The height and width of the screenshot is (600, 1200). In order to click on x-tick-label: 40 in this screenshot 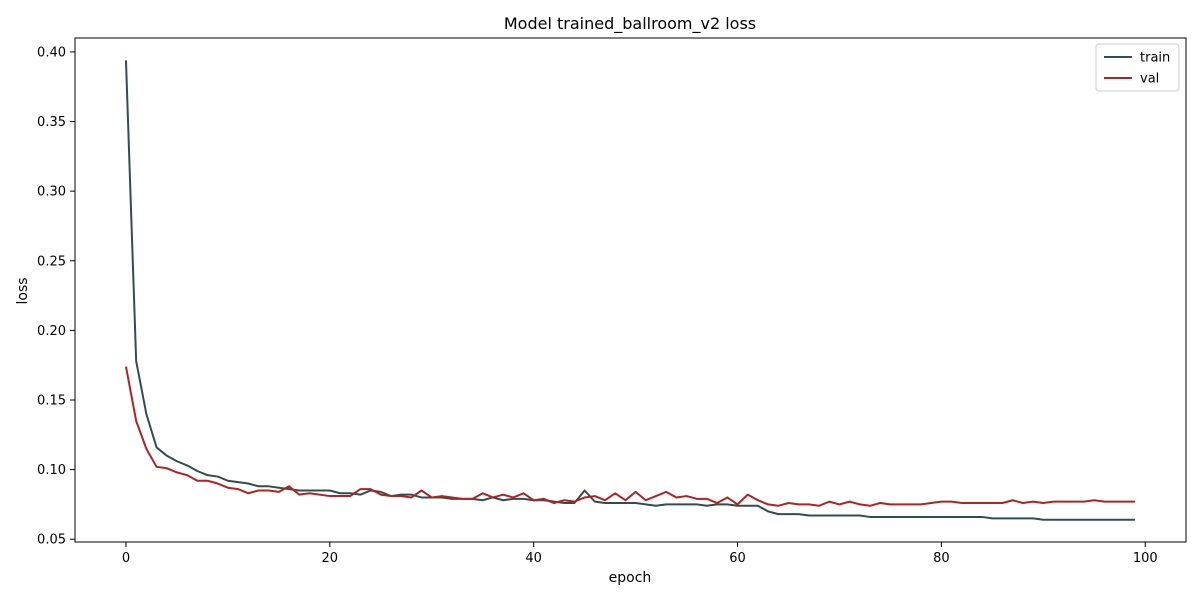, I will do `click(533, 558)`.